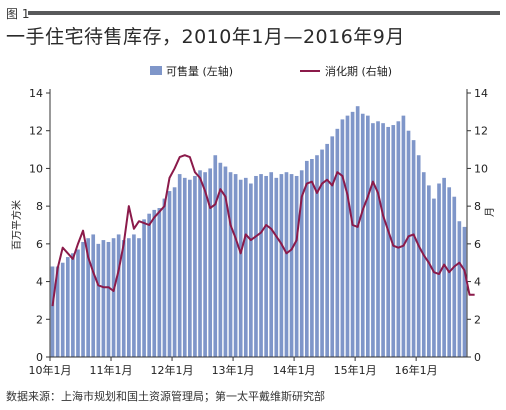 This screenshot has width=506, height=410. Describe the element at coordinates (264, 13) in the screenshot. I see `header-rule` at that location.